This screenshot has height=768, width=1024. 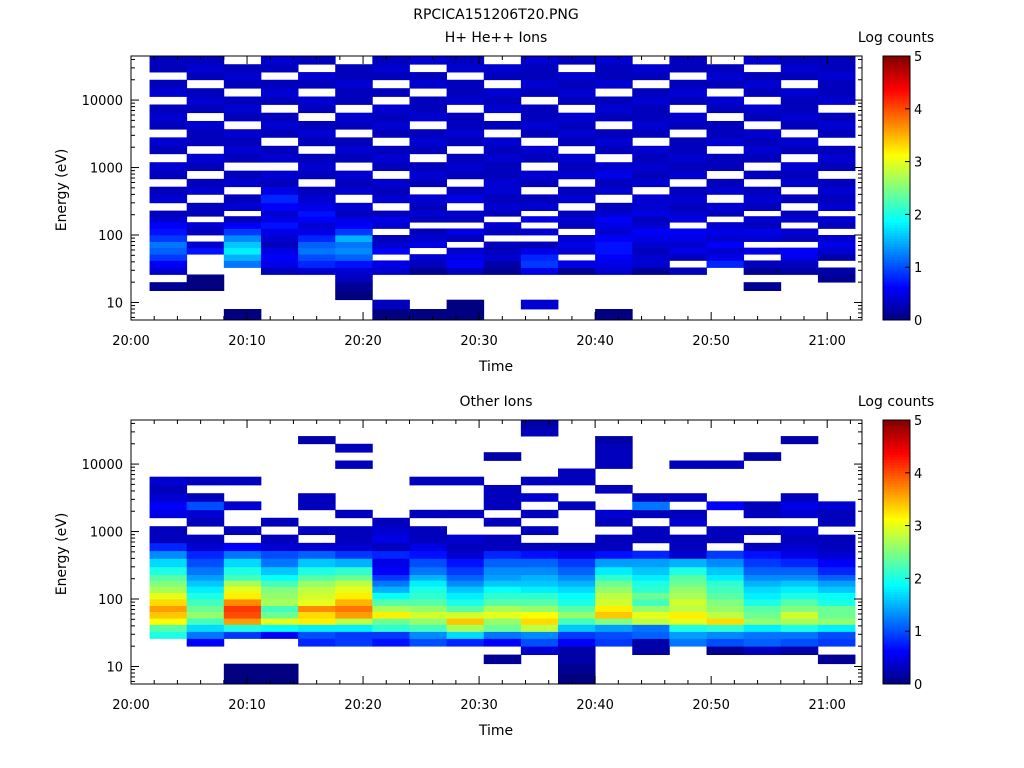 I want to click on x-tick-label: 20:40, so click(x=594, y=705).